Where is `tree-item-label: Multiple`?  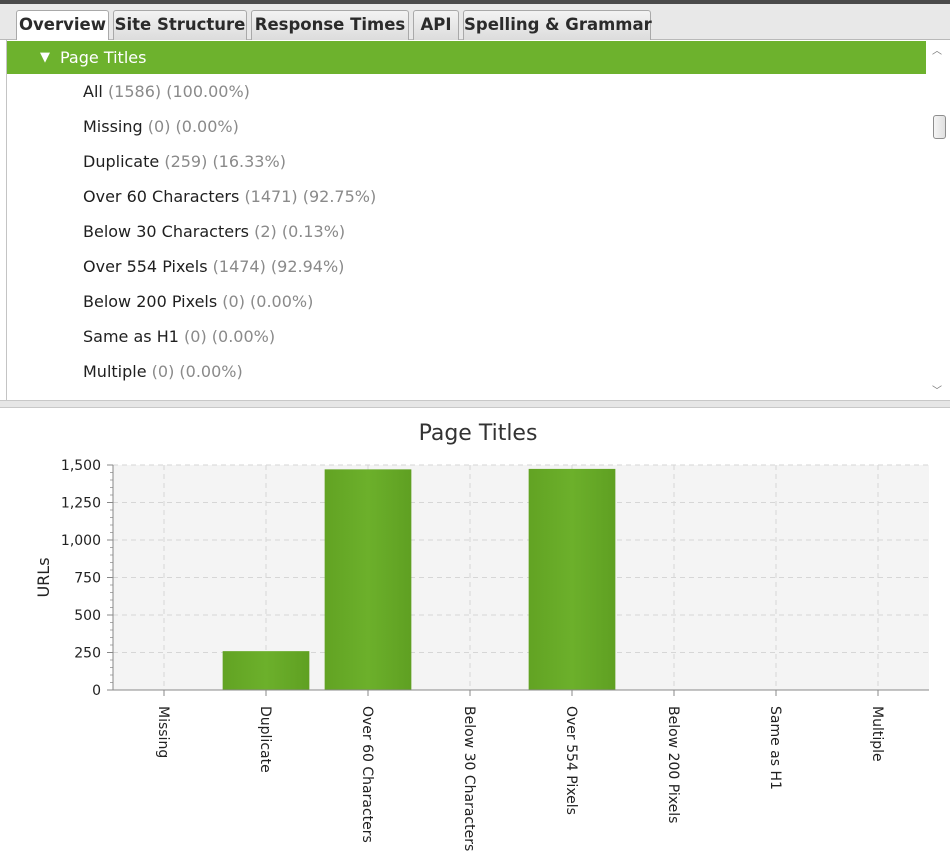 tree-item-label: Multiple is located at coordinates (115, 371).